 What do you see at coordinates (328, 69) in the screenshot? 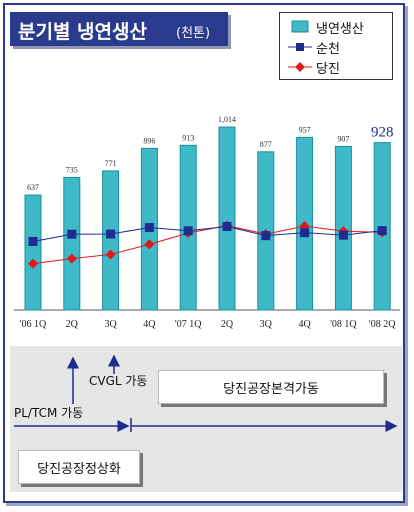
I see `legend-label-dangjin: 당진` at bounding box center [328, 69].